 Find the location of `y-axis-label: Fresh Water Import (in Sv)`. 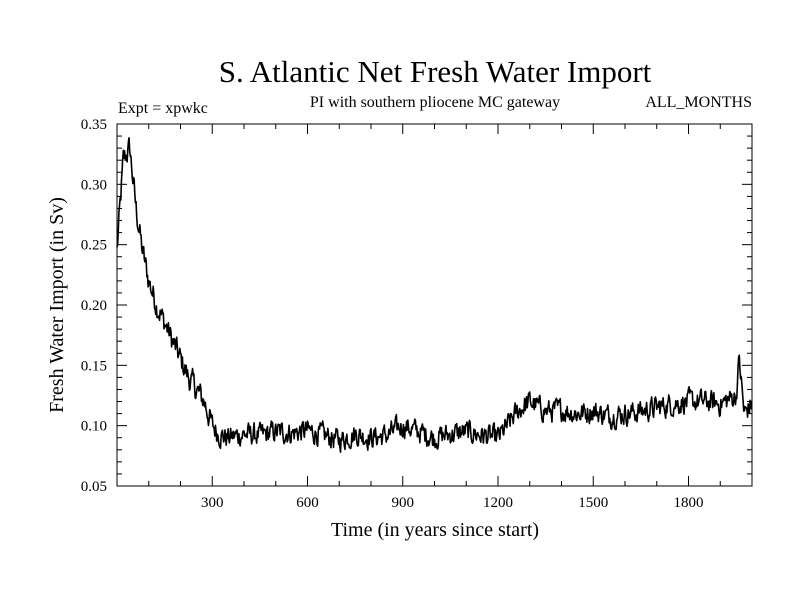

y-axis-label: Fresh Water Import (in Sv) is located at coordinates (57, 305).